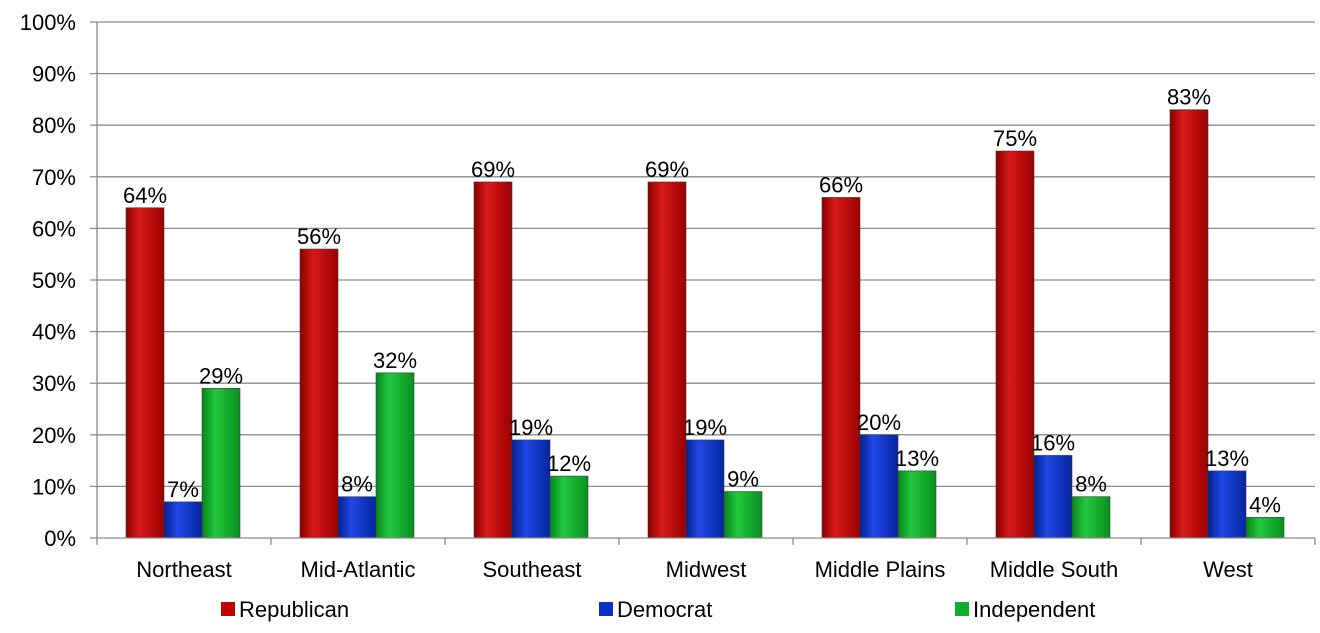 The width and height of the screenshot is (1320, 633). Describe the element at coordinates (880, 569) in the screenshot. I see `x-category-label: Middle Plains` at that location.